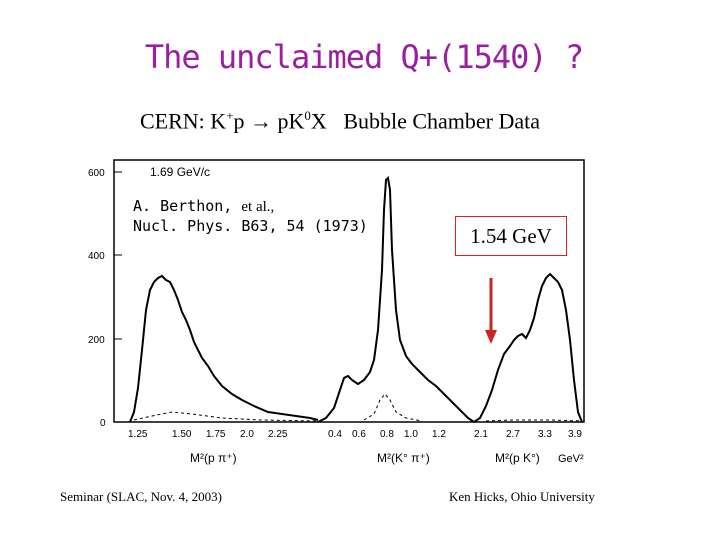  What do you see at coordinates (96, 173) in the screenshot?
I see `y-tick-label: 600` at bounding box center [96, 173].